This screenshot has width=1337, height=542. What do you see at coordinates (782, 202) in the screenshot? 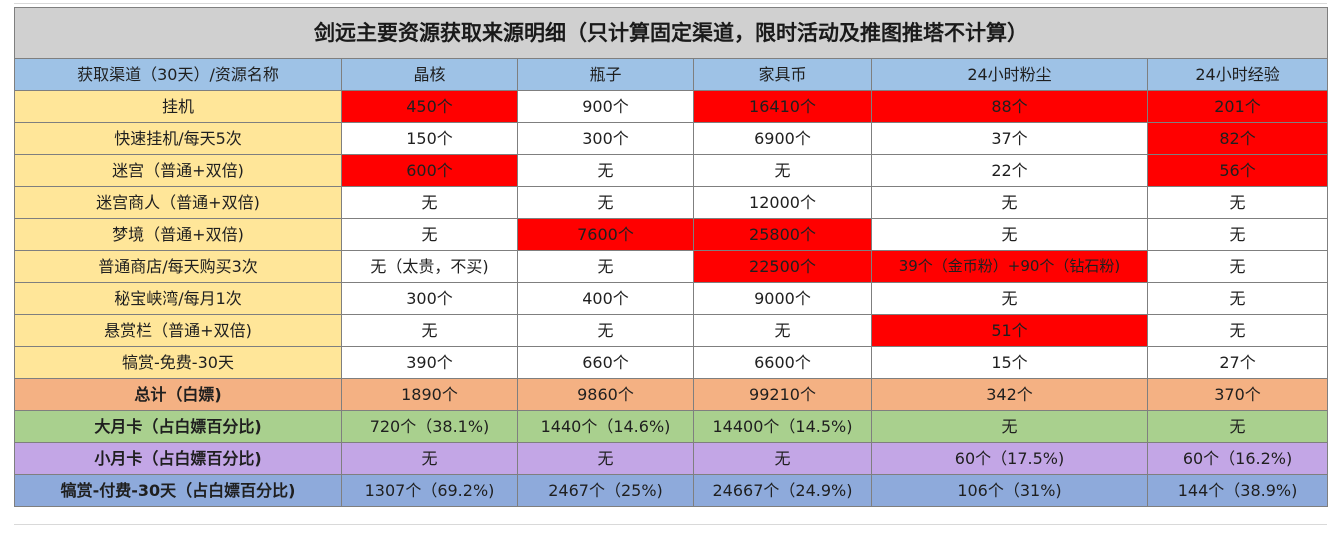
I see `table-cell: 12000个` at bounding box center [782, 202].